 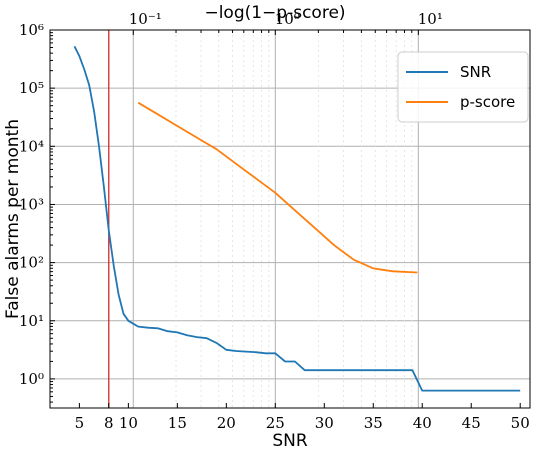 I want to click on y-tick-label: 10⁶, so click(x=31, y=30).